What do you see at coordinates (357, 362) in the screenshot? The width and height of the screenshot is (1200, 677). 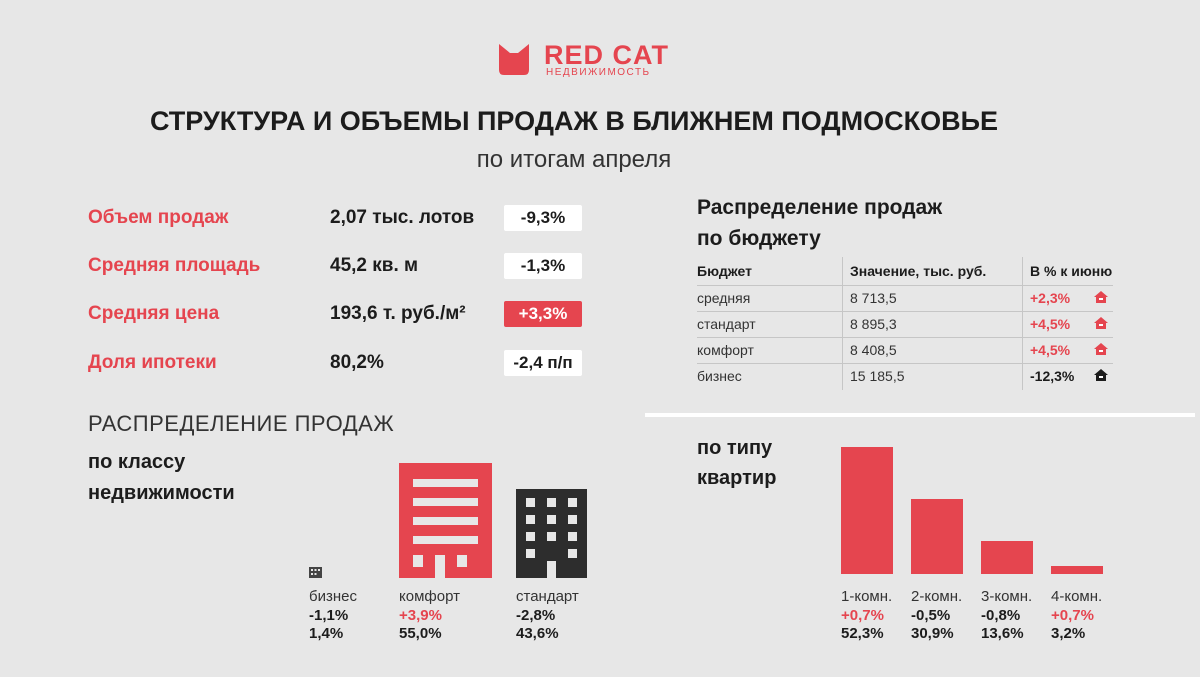 I see `metric-value: 80,2%` at bounding box center [357, 362].